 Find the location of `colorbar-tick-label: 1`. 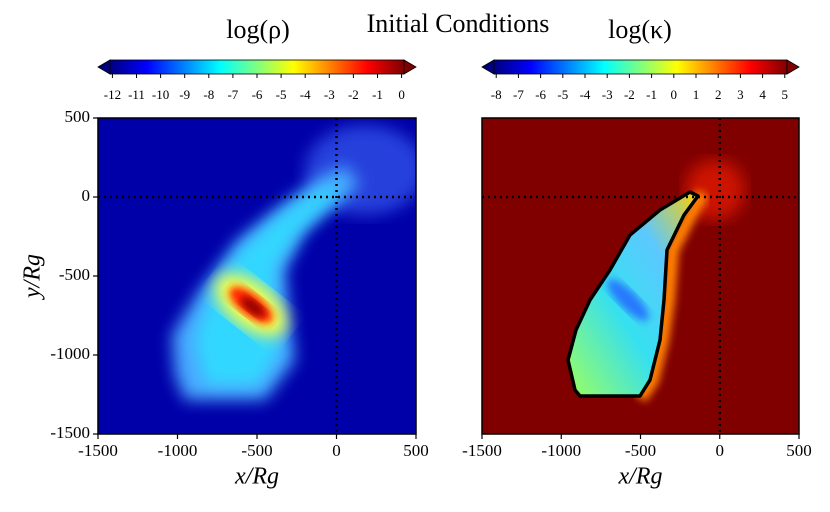

colorbar-tick-label: 1 is located at coordinates (696, 94).